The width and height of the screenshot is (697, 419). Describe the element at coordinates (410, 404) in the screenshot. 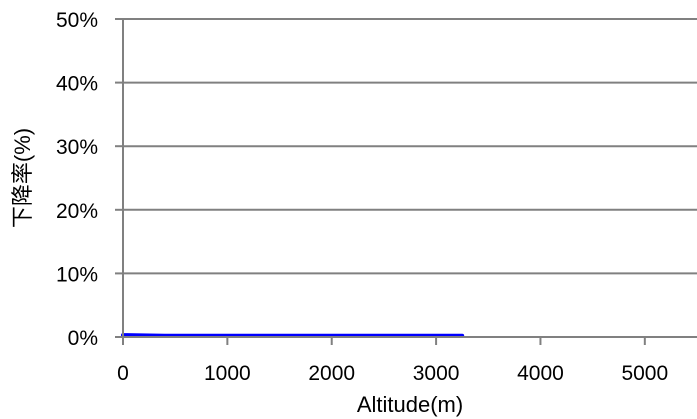

I see `x-axis-title: Altitude(m)` at that location.